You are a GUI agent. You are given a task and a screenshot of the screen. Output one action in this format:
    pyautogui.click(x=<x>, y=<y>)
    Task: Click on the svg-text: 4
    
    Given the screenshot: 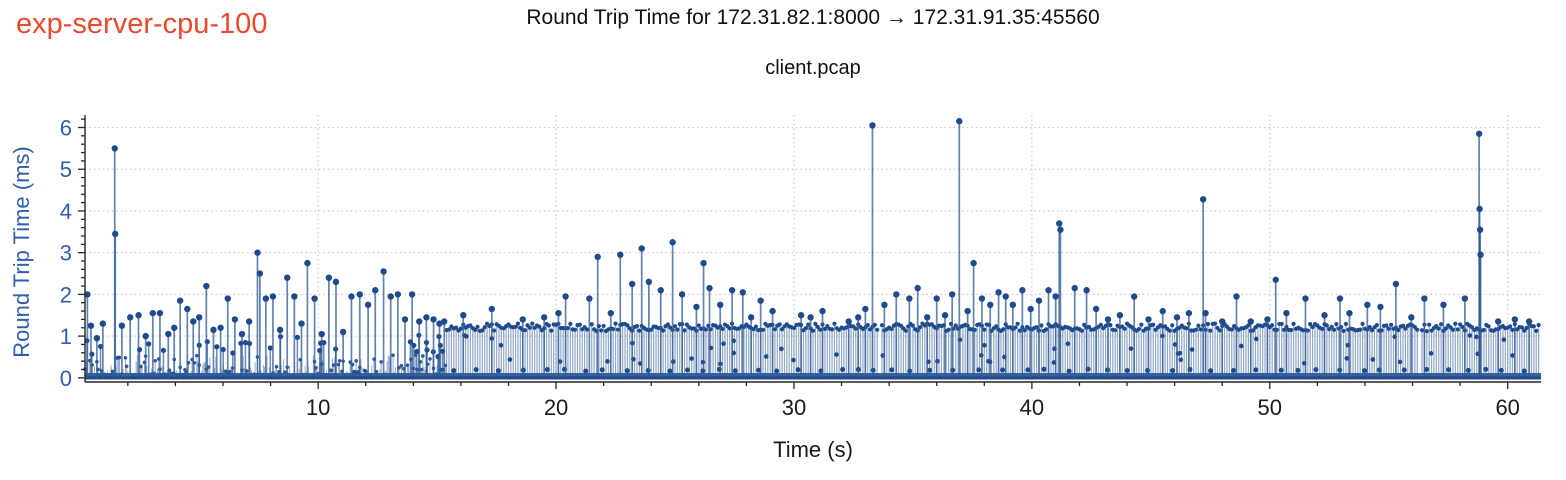 What is the action you would take?
    pyautogui.click(x=66, y=211)
    